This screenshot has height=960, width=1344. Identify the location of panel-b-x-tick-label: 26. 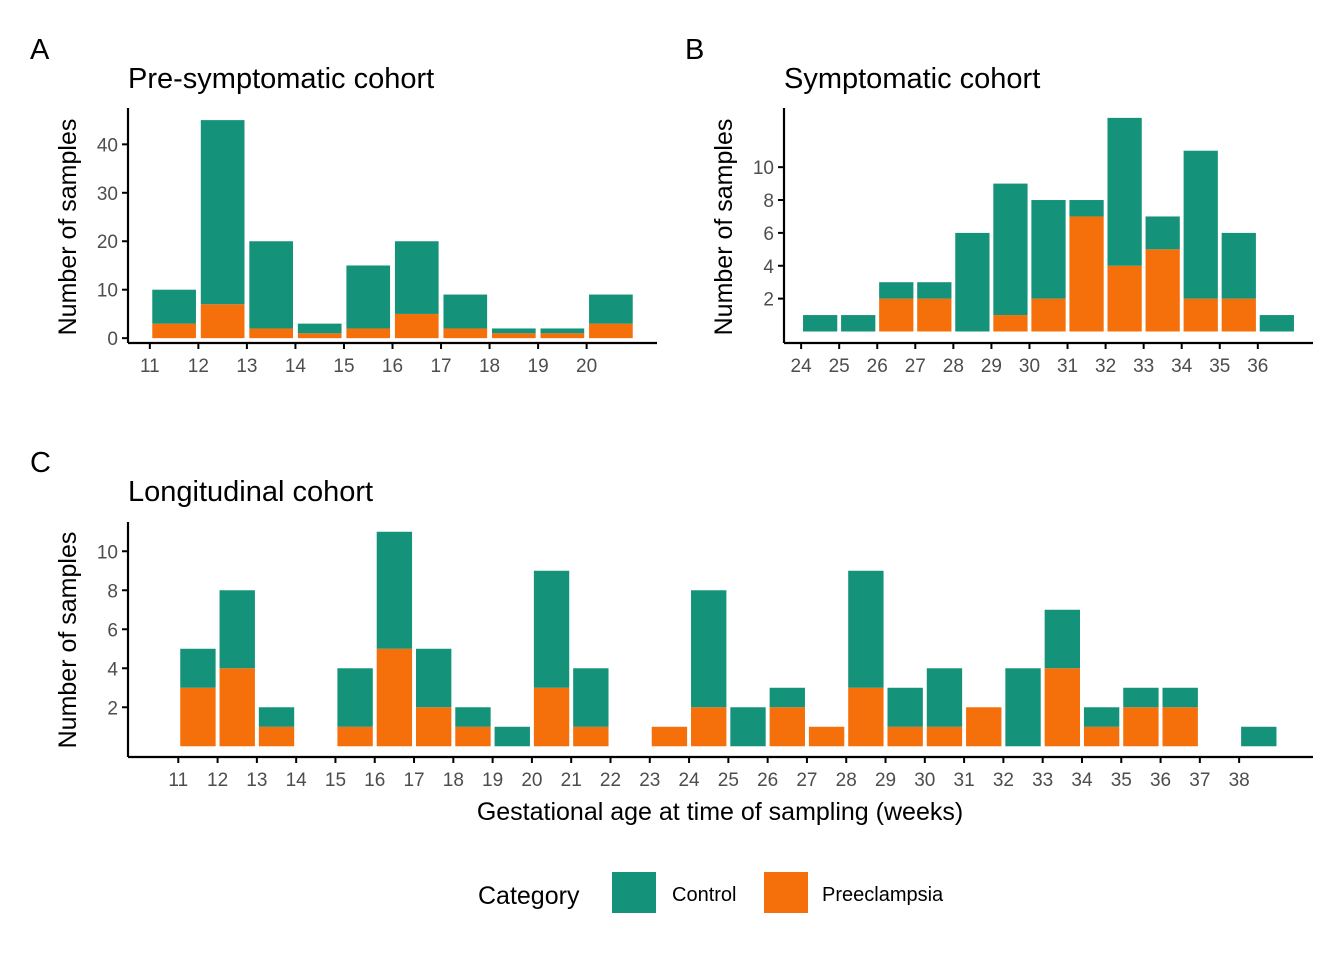
(877, 366).